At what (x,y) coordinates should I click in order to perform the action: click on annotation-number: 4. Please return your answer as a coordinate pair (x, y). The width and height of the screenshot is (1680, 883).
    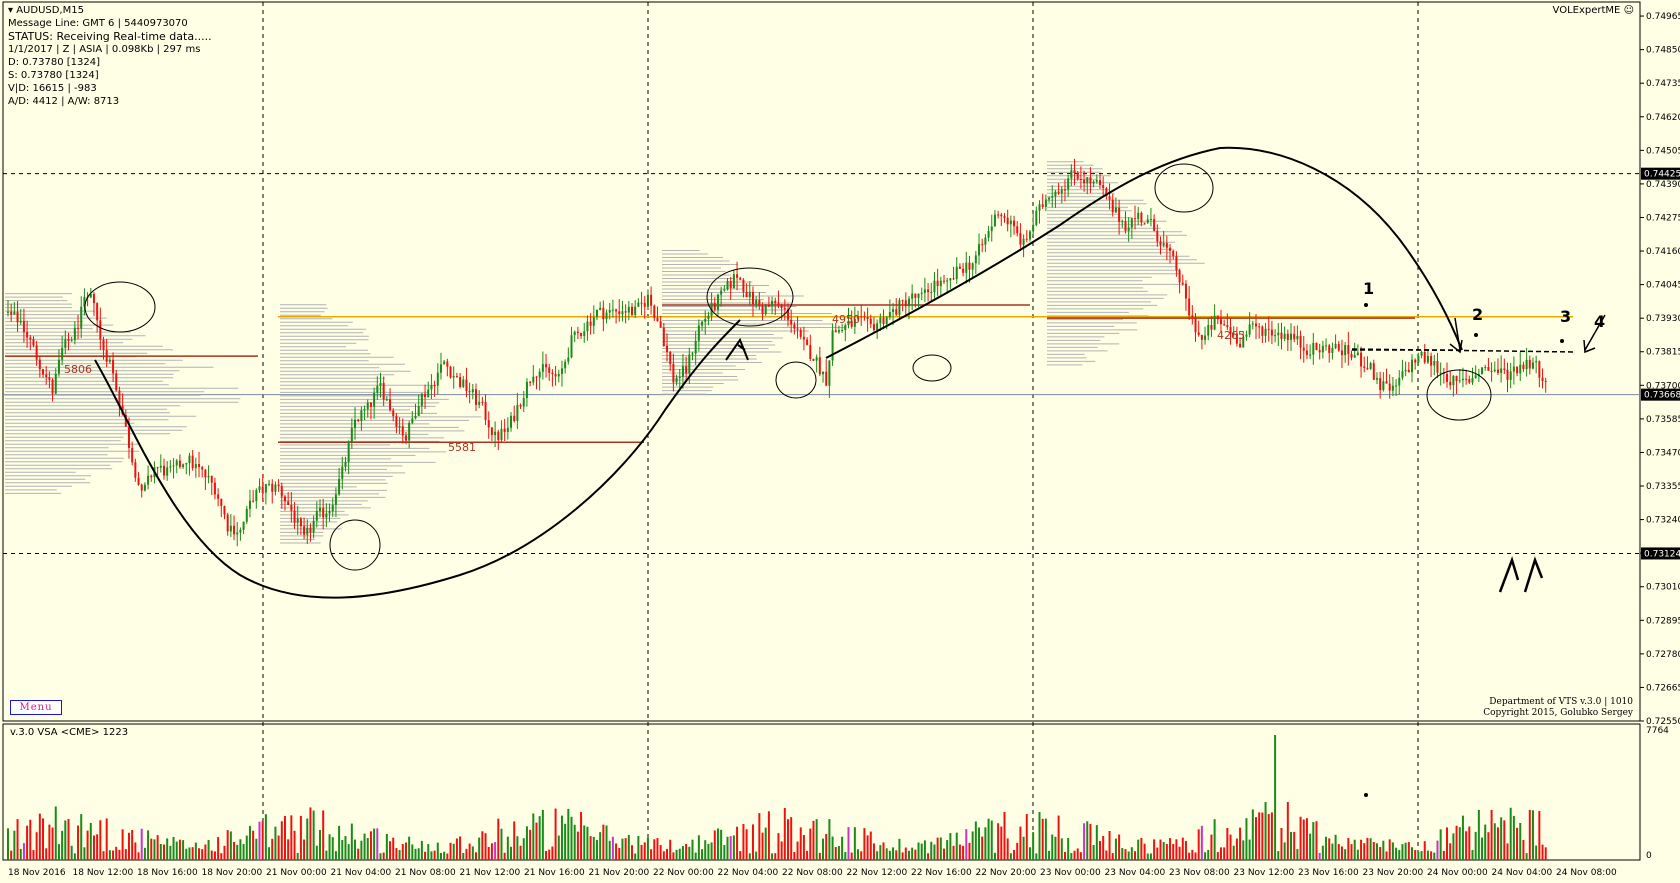
    Looking at the image, I should click on (1599, 321).